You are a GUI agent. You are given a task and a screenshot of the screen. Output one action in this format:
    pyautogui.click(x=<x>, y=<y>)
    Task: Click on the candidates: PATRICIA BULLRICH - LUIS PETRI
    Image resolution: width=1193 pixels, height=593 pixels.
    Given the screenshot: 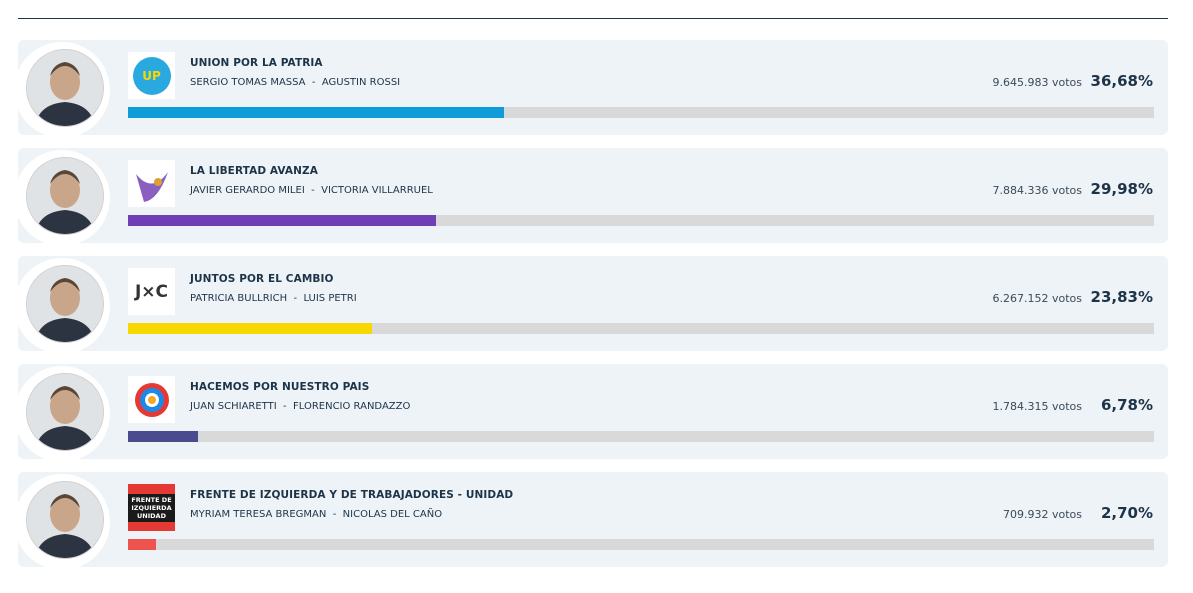 What is the action you would take?
    pyautogui.click(x=273, y=298)
    